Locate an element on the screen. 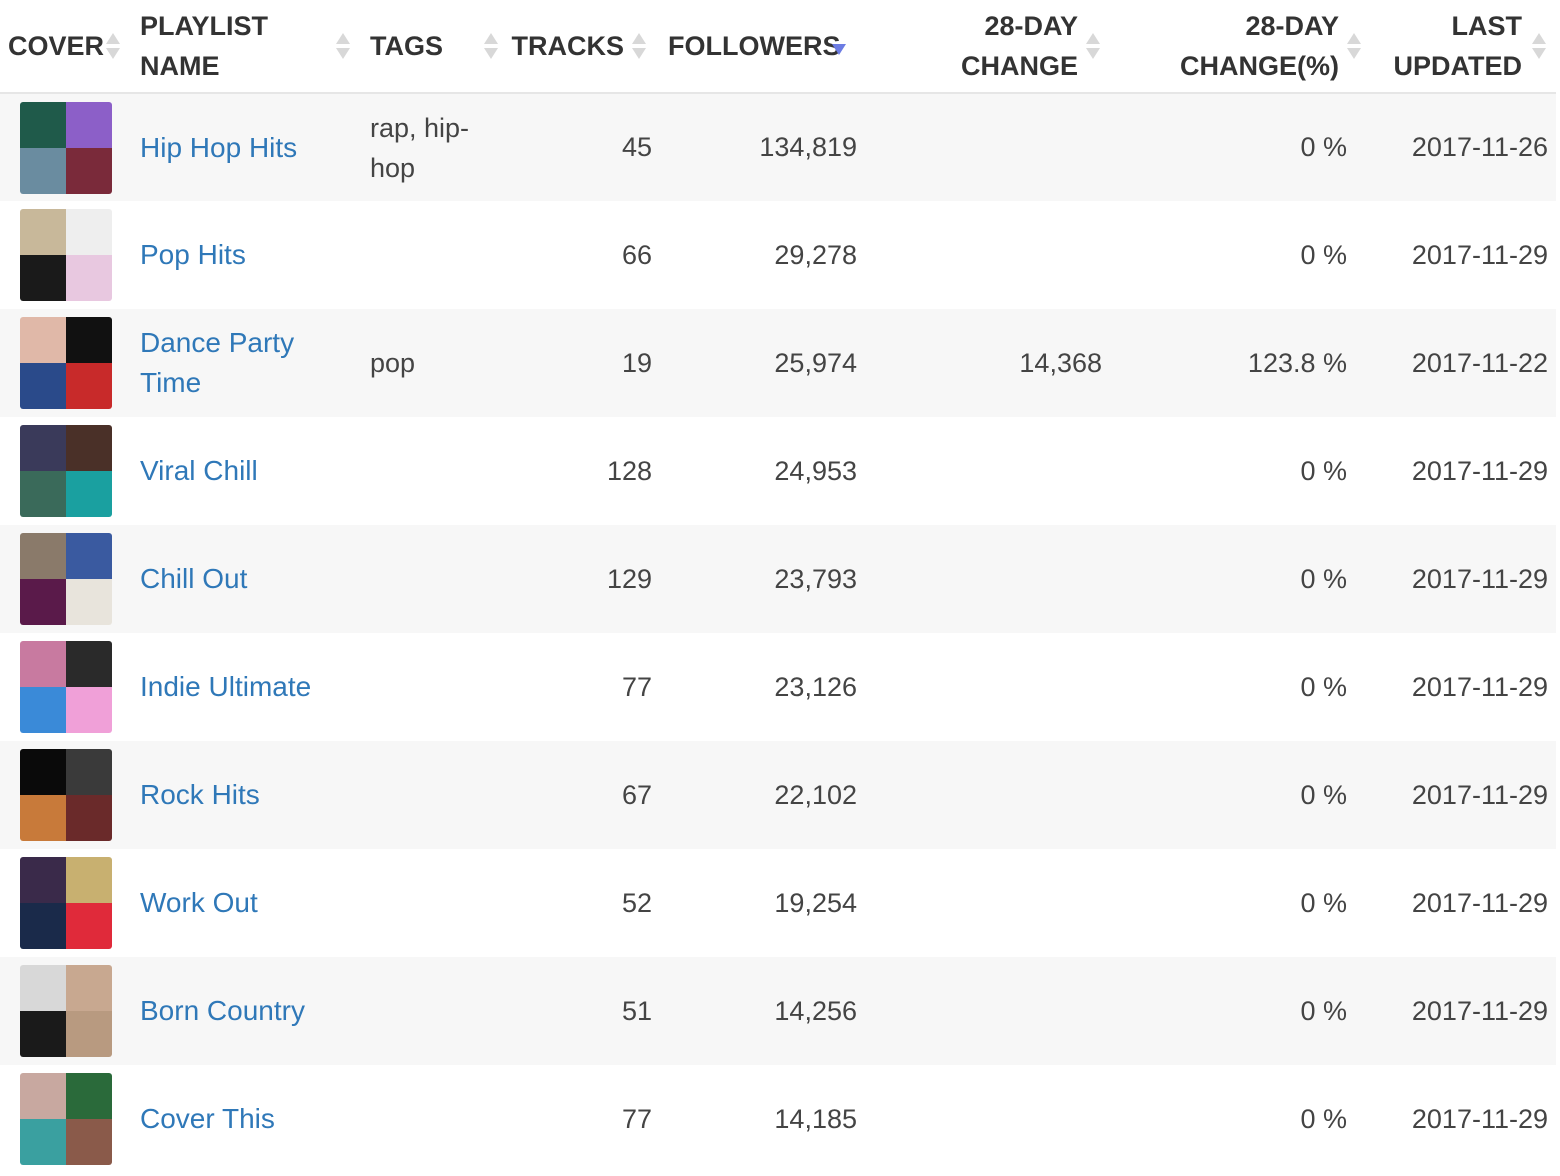  table-row: Viral Chill 128 24,953 0 % 2017-11-29 is located at coordinates (778, 471).